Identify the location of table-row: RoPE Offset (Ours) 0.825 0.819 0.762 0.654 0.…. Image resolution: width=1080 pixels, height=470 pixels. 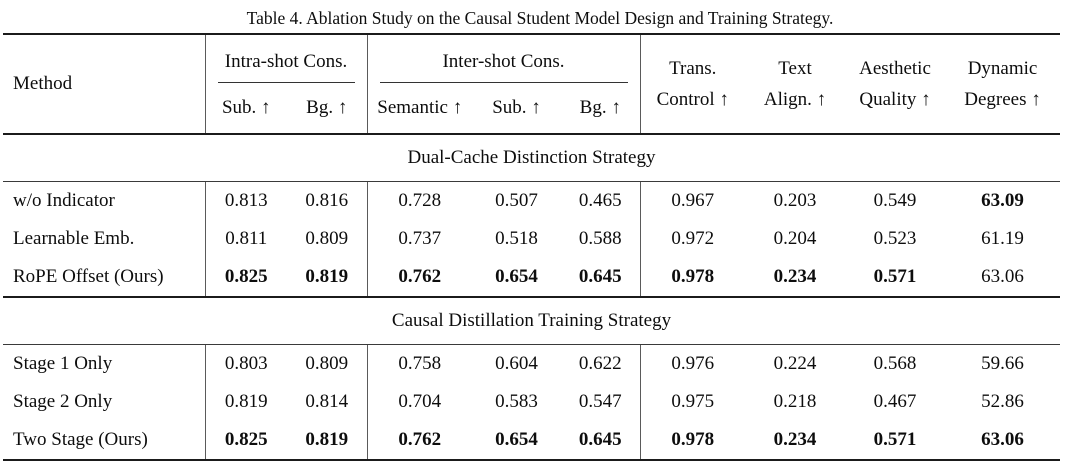
(532, 278).